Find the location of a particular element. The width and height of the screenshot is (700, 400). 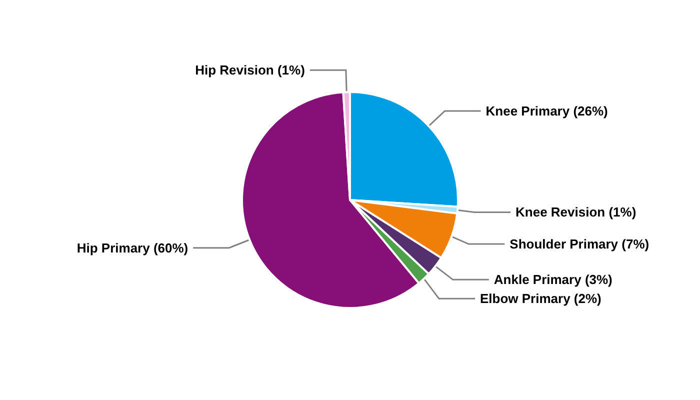

slice-label: Ankle Primary (3%) is located at coordinates (553, 280).